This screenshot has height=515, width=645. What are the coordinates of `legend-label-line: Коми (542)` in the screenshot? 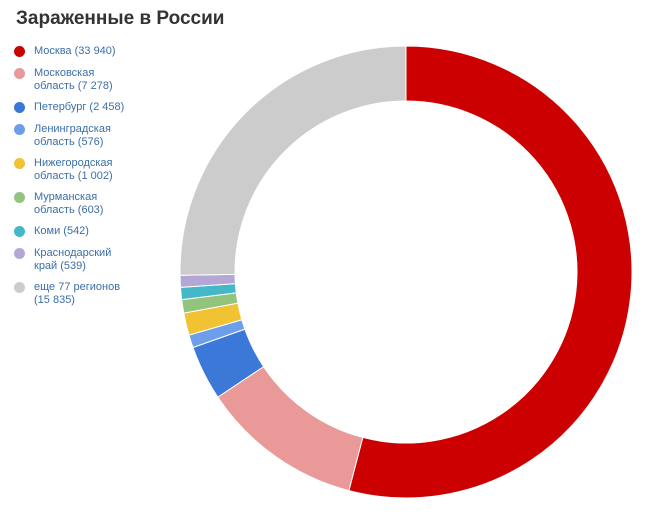 It's located at (61, 231).